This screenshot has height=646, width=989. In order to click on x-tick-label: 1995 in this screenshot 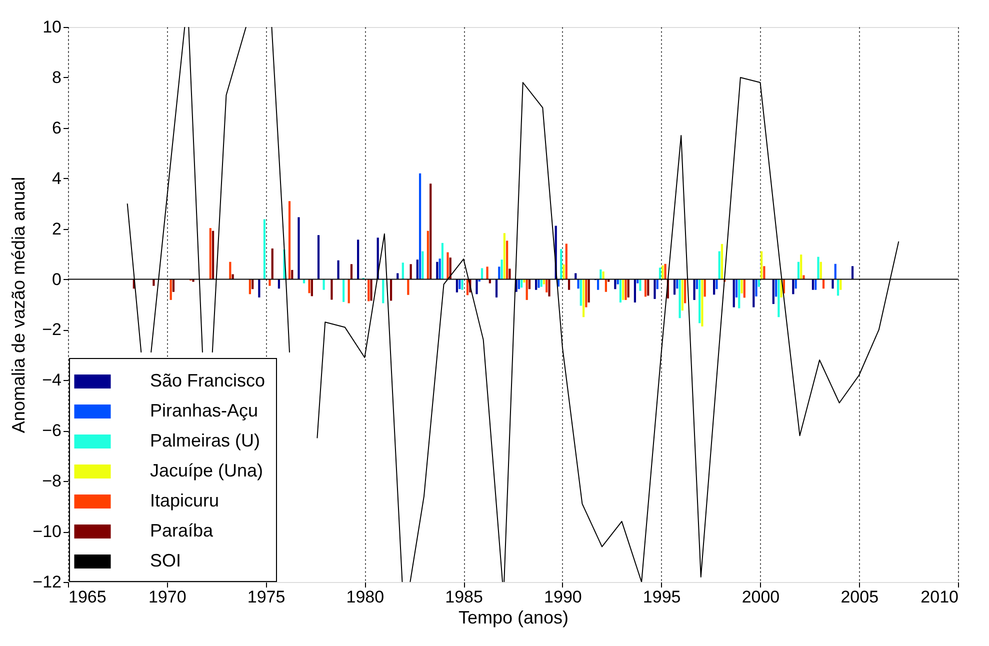, I will do `click(661, 597)`.